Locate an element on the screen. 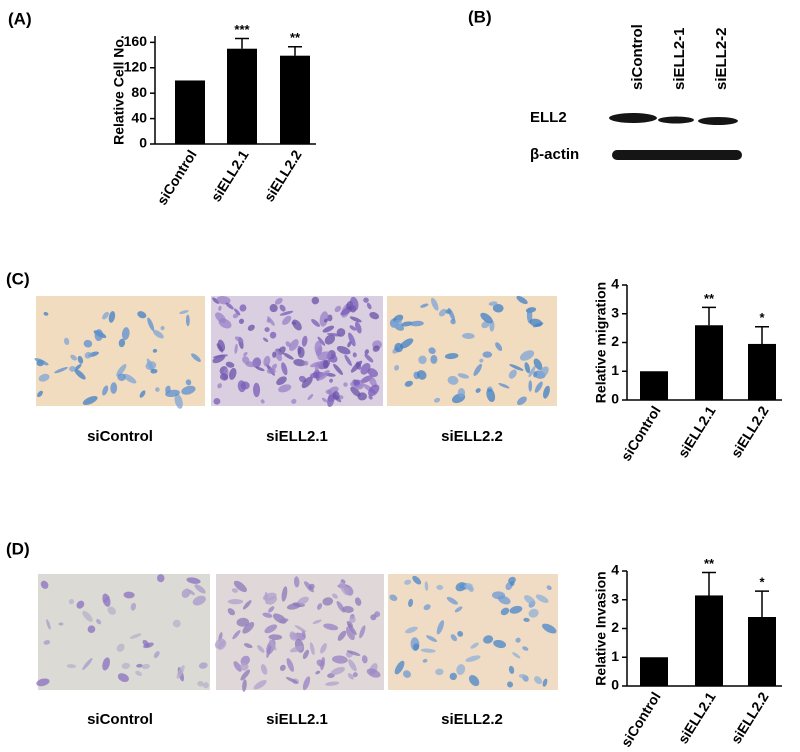 The height and width of the screenshot is (752, 800). image-caption: siELL2.1 is located at coordinates (297, 719).